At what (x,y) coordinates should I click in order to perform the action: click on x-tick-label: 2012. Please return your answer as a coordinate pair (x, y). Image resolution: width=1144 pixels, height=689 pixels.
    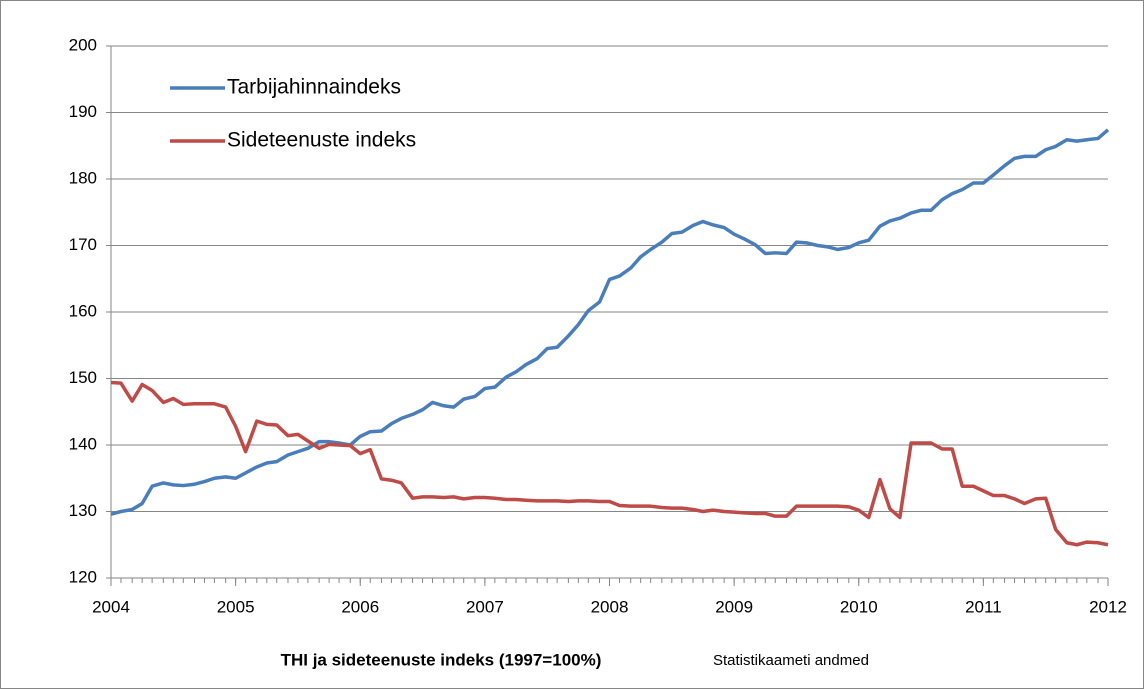
    Looking at the image, I should click on (1108, 606).